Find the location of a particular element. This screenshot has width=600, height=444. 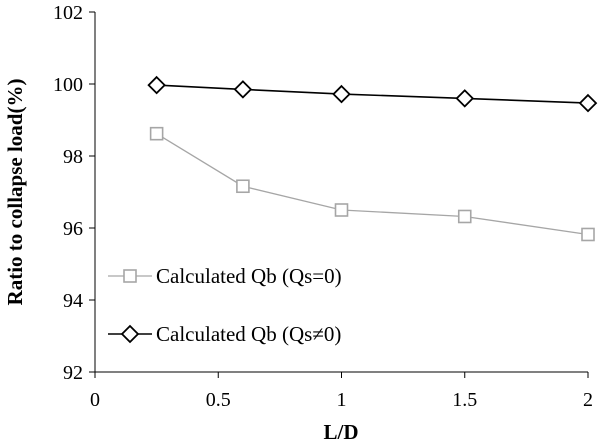

y-axis-title: Ratio to collapse load(%) is located at coordinates (15, 192).